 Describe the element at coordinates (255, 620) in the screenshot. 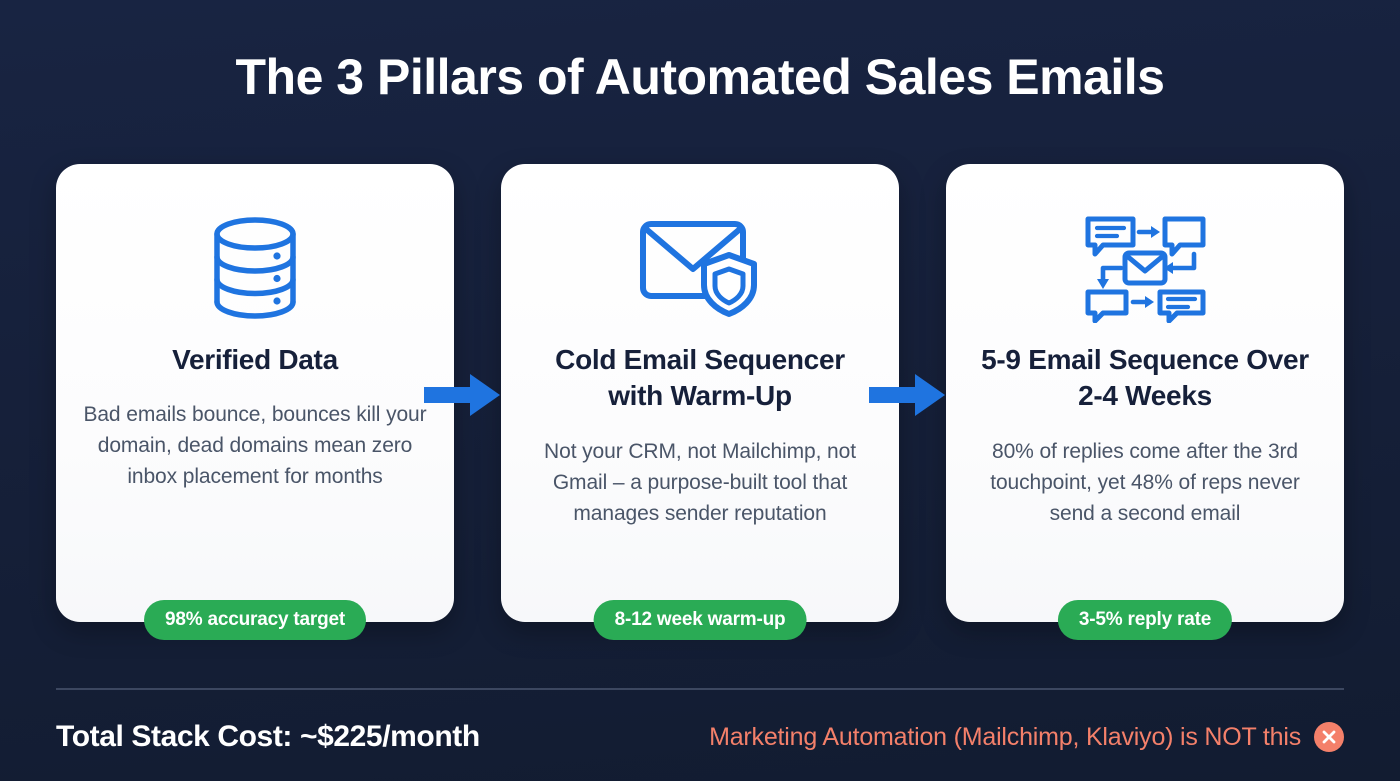

I see `card-badge: 98% accuracy target` at that location.